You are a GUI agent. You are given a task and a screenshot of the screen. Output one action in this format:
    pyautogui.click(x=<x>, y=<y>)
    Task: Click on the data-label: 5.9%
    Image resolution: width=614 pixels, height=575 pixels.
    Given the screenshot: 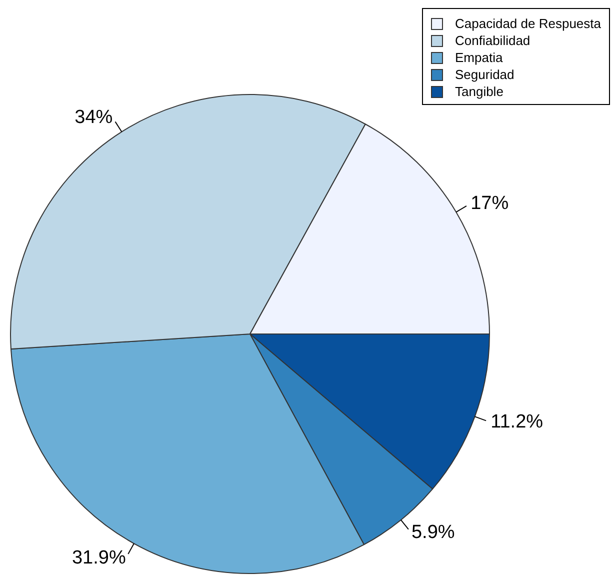 What is the action you would take?
    pyautogui.click(x=433, y=533)
    